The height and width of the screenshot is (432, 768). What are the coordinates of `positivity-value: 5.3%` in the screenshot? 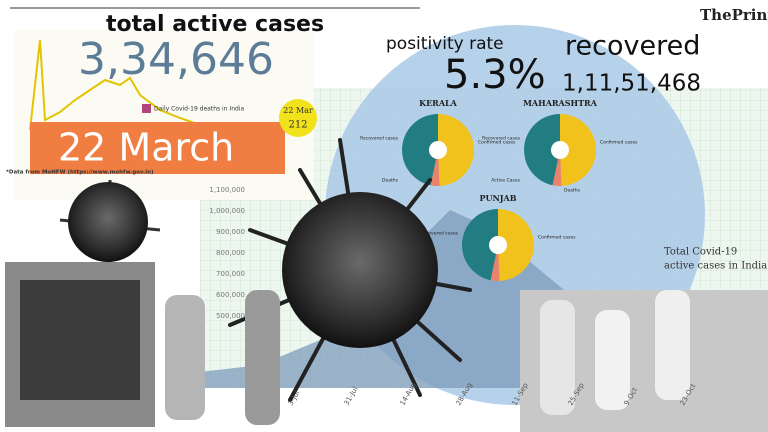 It's located at (495, 75).